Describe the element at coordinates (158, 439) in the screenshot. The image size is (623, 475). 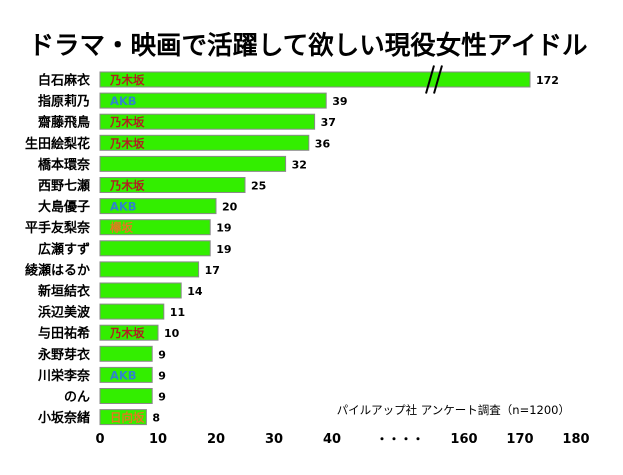
I see `x-tick-label: 10` at that location.